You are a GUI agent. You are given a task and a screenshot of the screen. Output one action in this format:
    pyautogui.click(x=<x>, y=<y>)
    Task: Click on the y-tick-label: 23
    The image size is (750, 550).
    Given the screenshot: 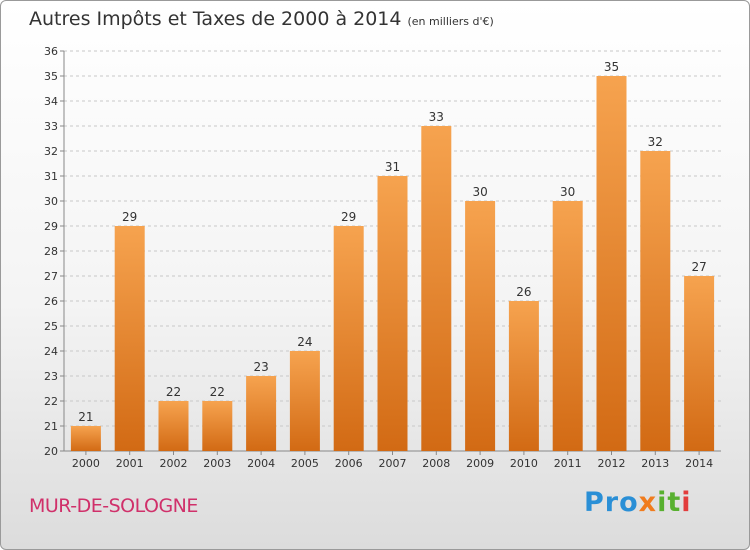 What is the action you would take?
    pyautogui.click(x=51, y=376)
    